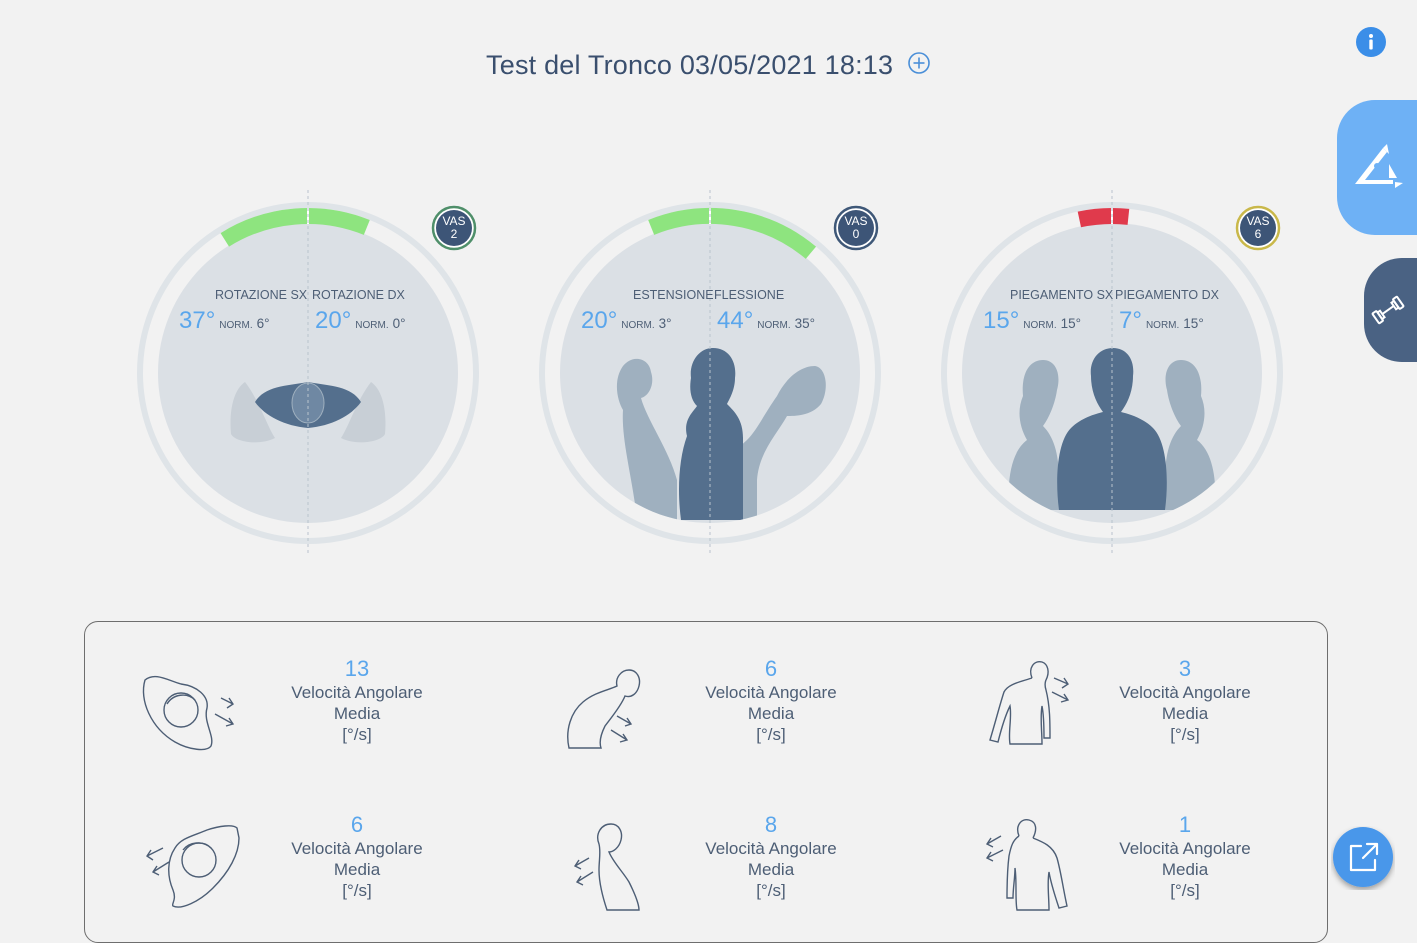 The image size is (1417, 943). Describe the element at coordinates (749, 295) in the screenshot. I see `right-label: FLESSIONE` at that location.